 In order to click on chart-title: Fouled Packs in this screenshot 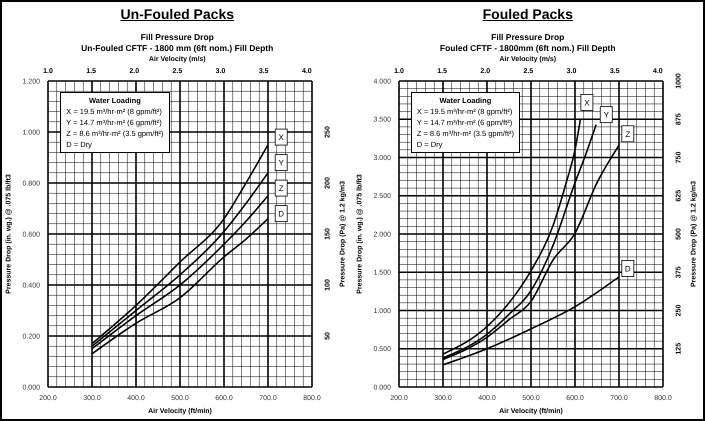, I will do `click(528, 15)`.